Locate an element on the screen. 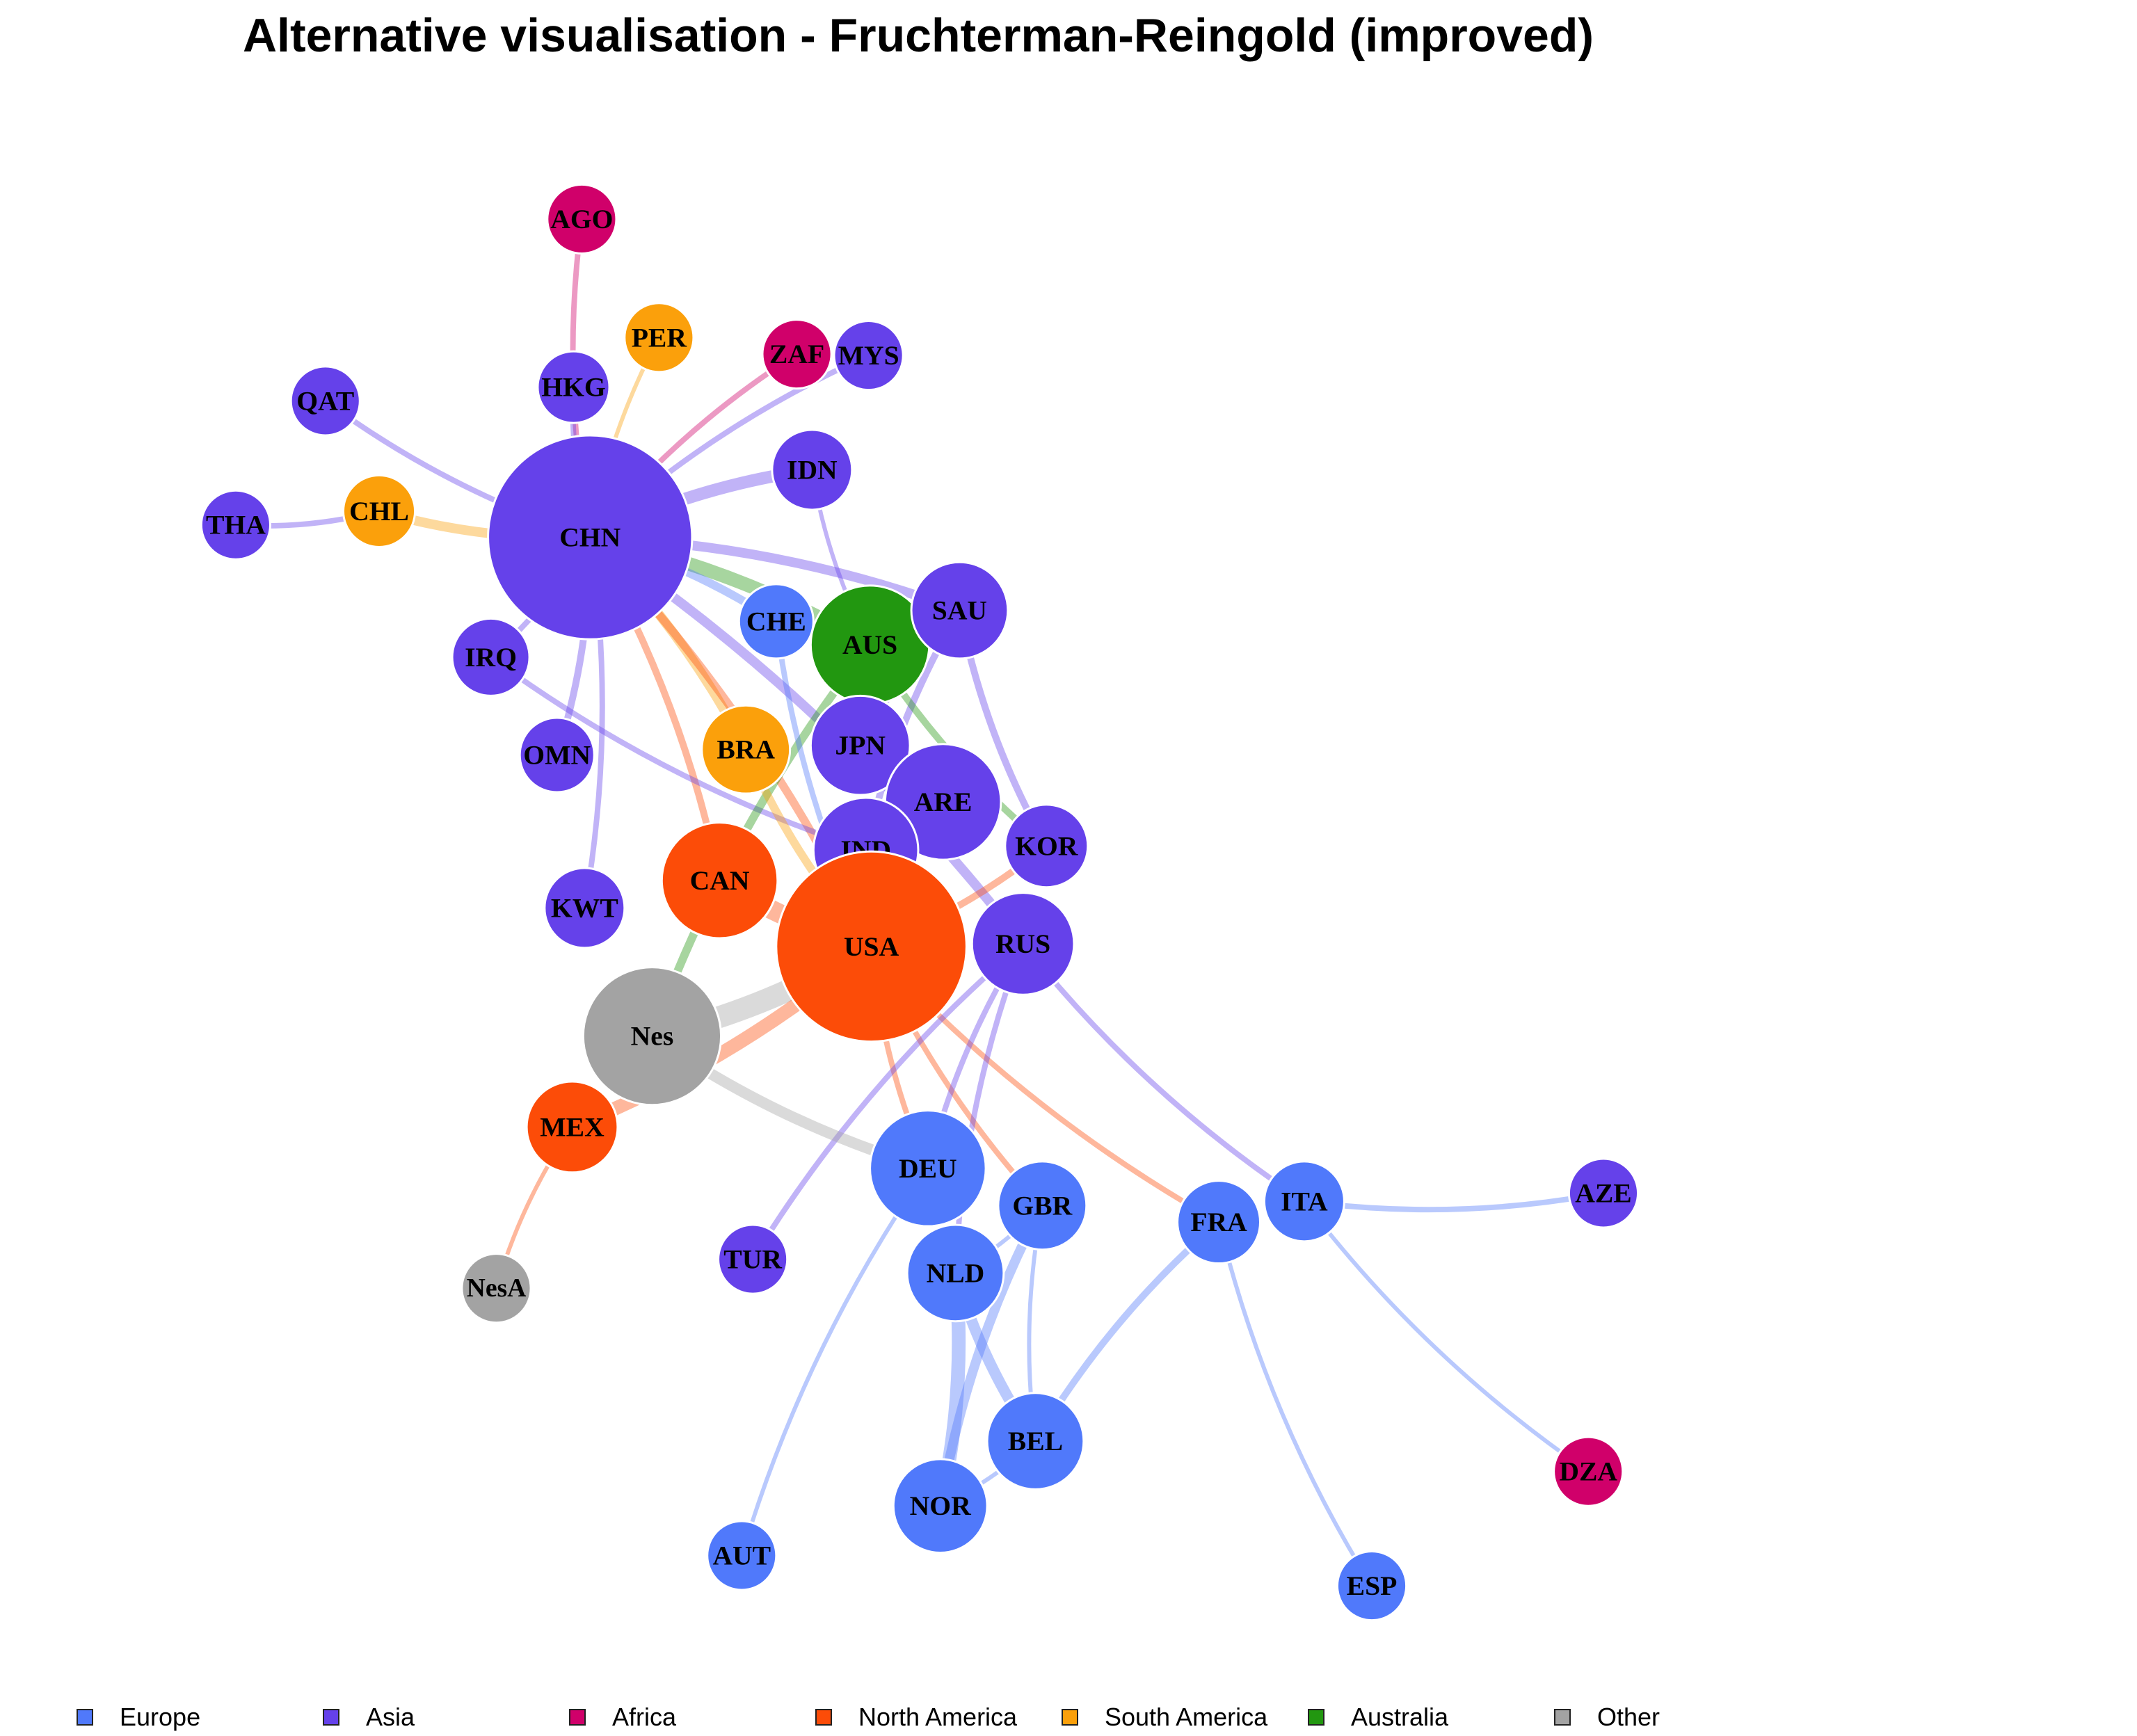  legend-label: Africa is located at coordinates (644, 1717).